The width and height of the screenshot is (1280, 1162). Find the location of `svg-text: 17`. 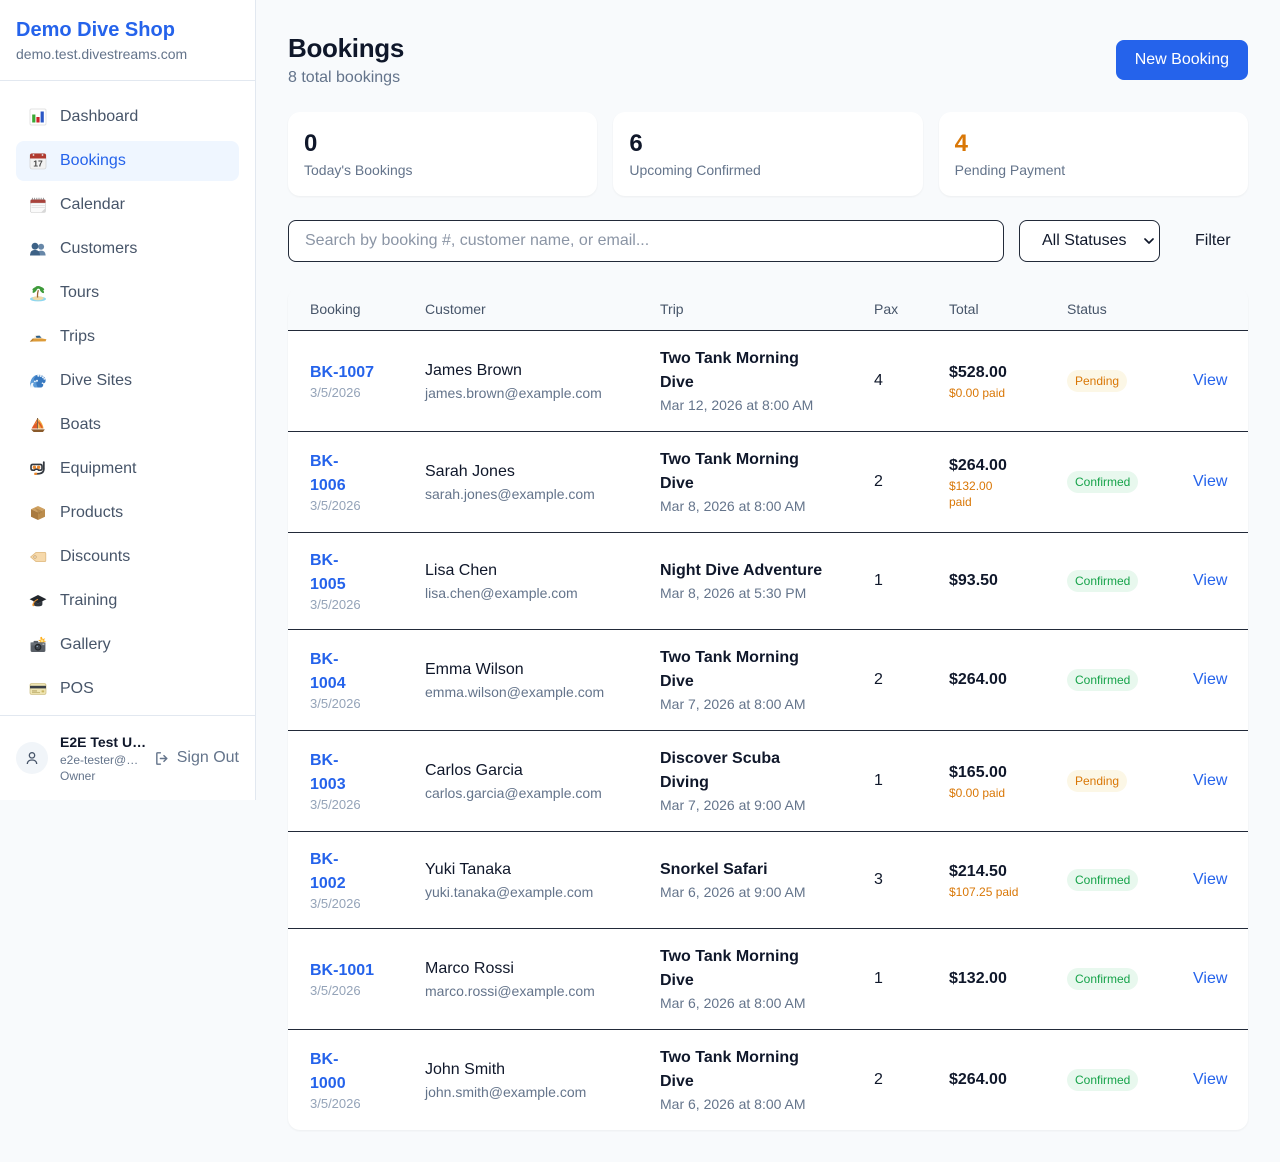

svg-text: 17 is located at coordinates (38, 163).